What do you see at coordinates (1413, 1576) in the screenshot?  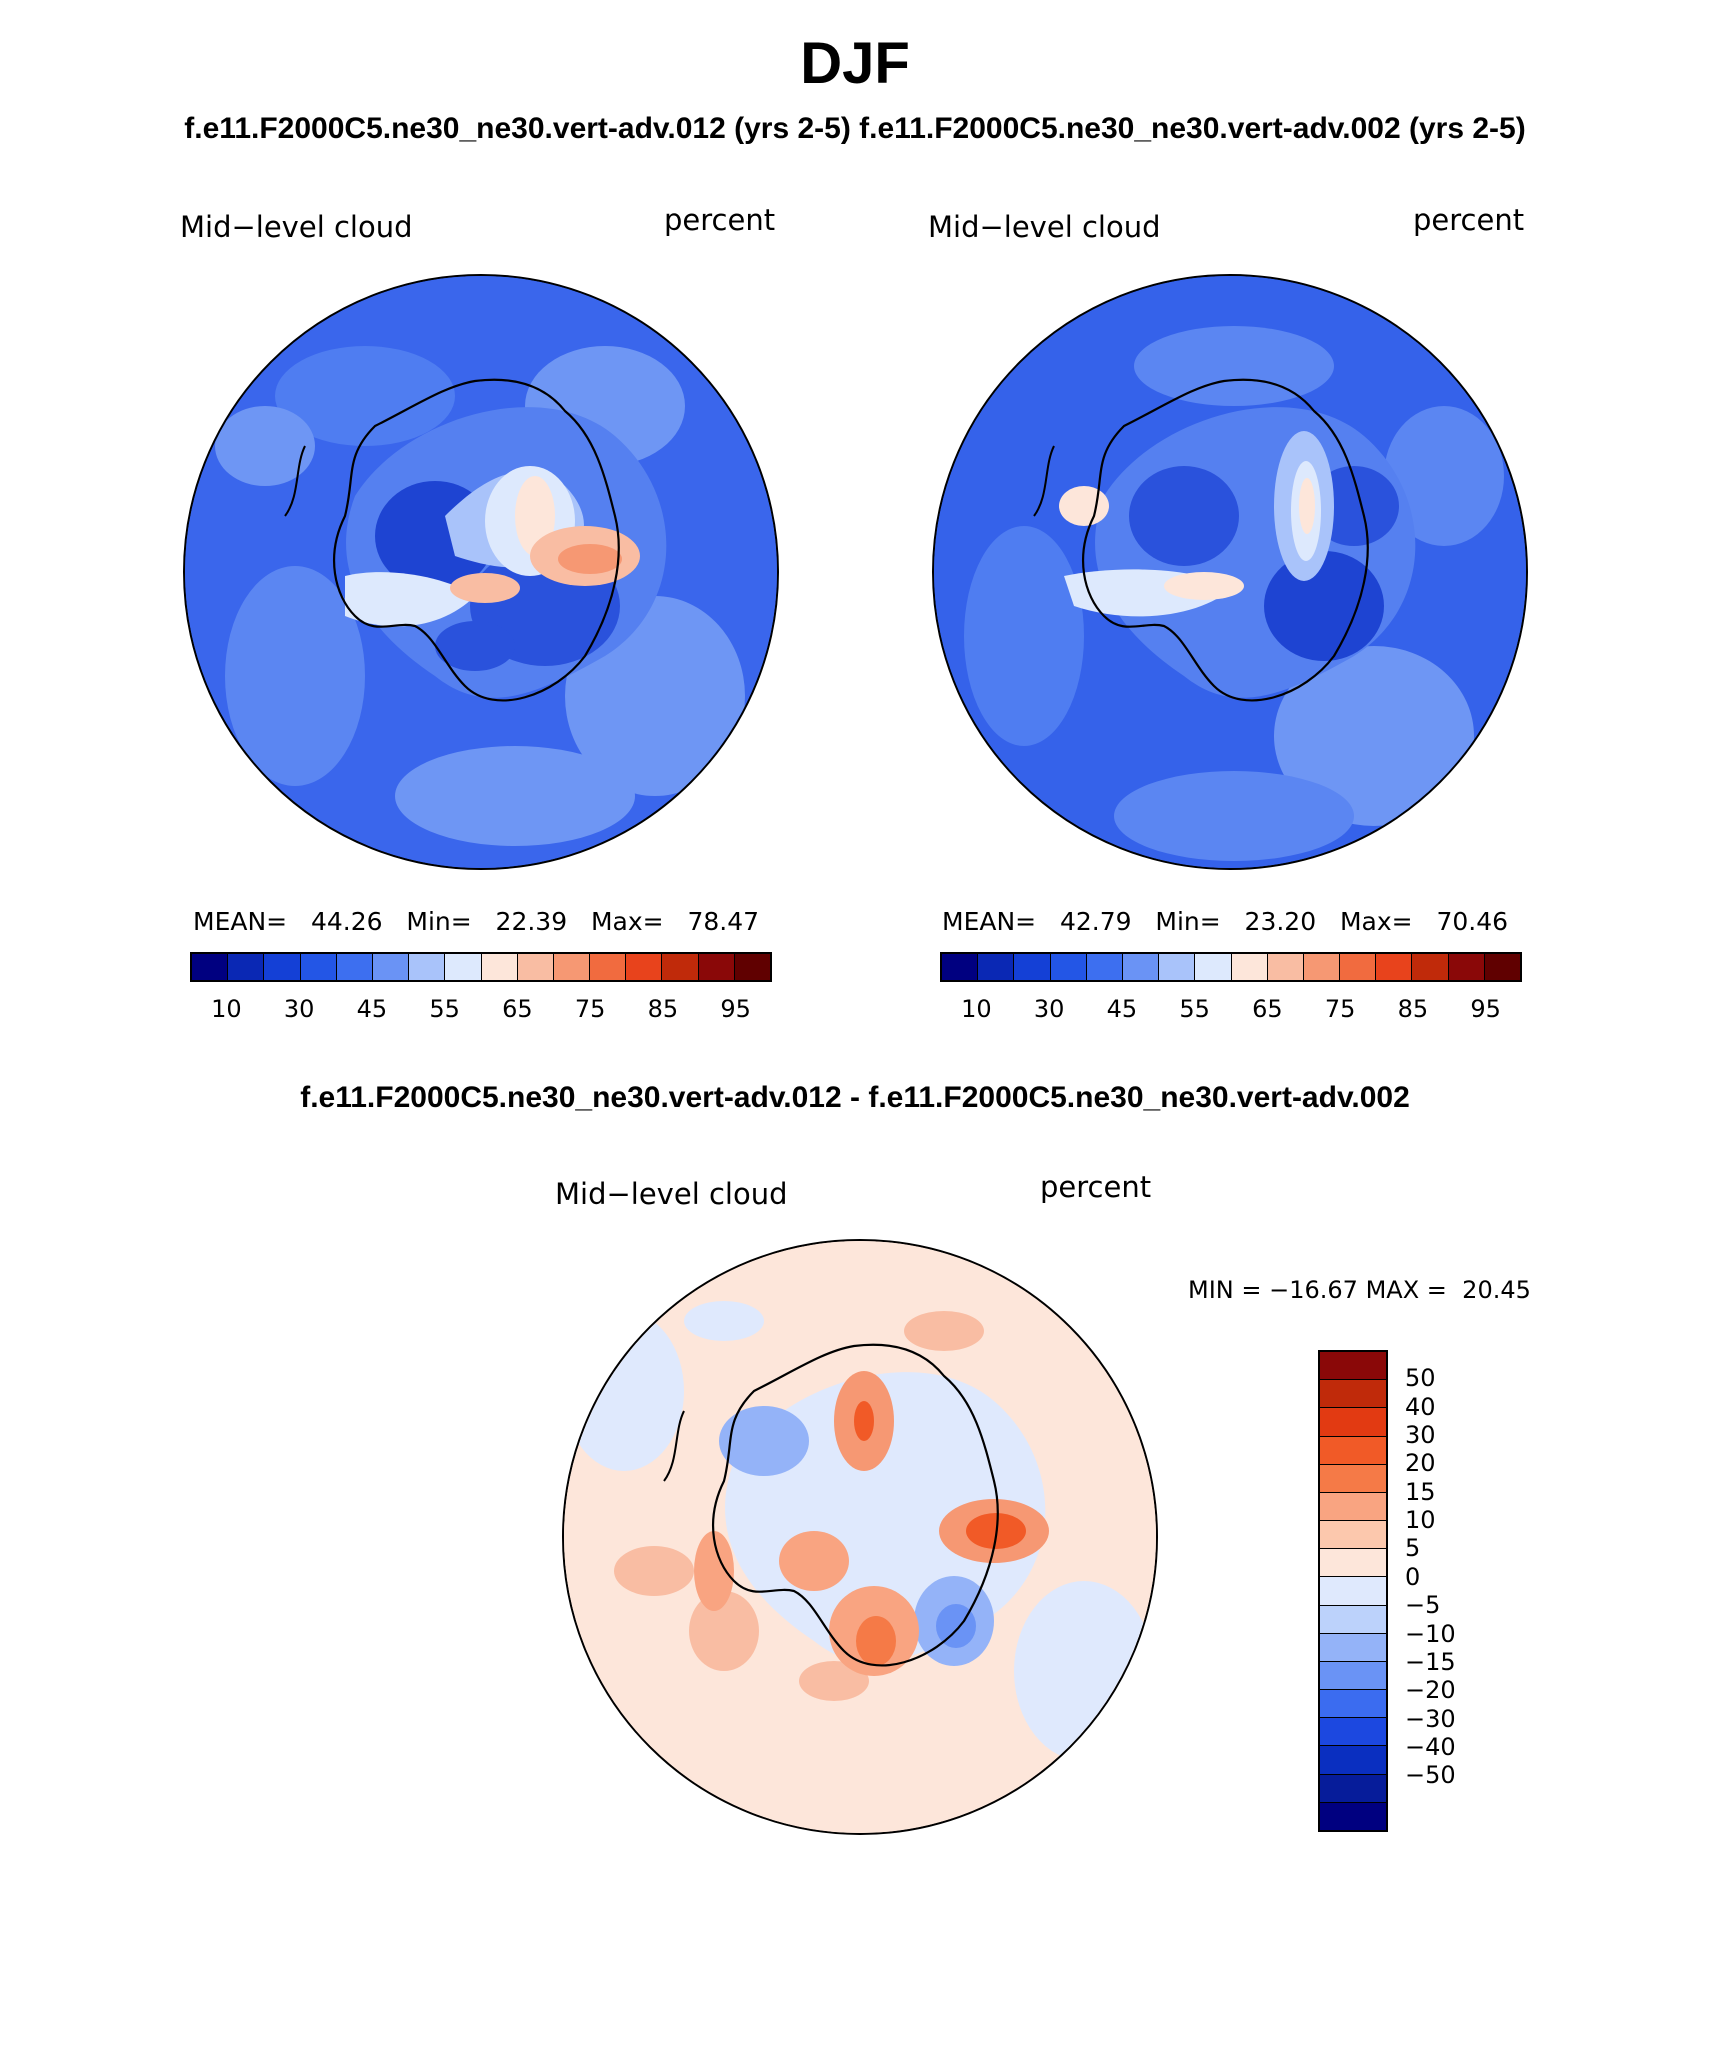 I see `diff-colorbar-tick-label: 0` at bounding box center [1413, 1576].